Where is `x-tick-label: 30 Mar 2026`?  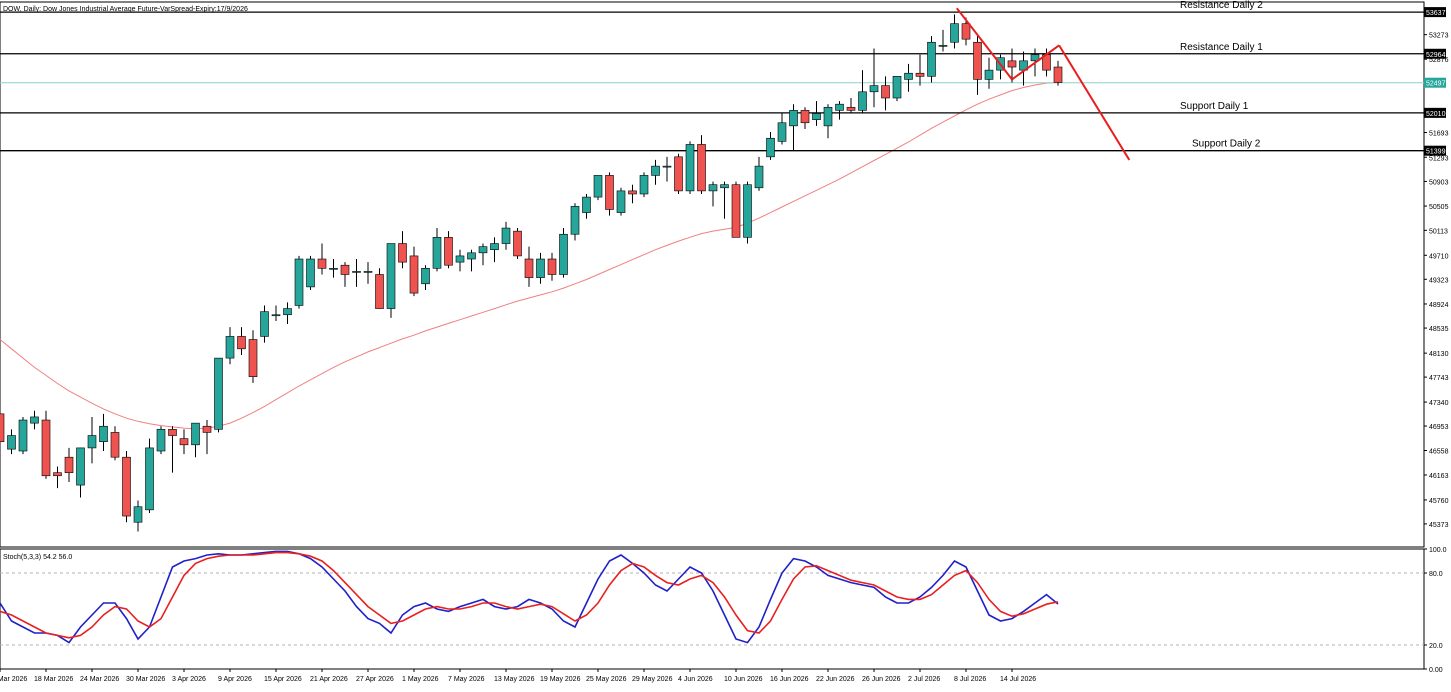
x-tick-label: 30 Mar 2026 is located at coordinates (145, 679).